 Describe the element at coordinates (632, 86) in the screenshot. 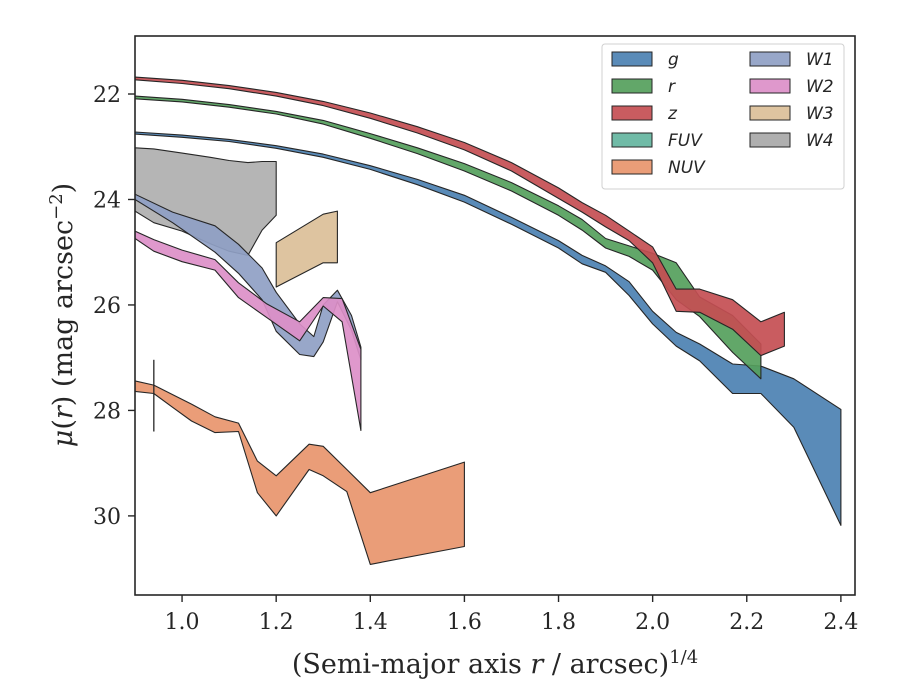

I see `legend-swatch-r` at that location.